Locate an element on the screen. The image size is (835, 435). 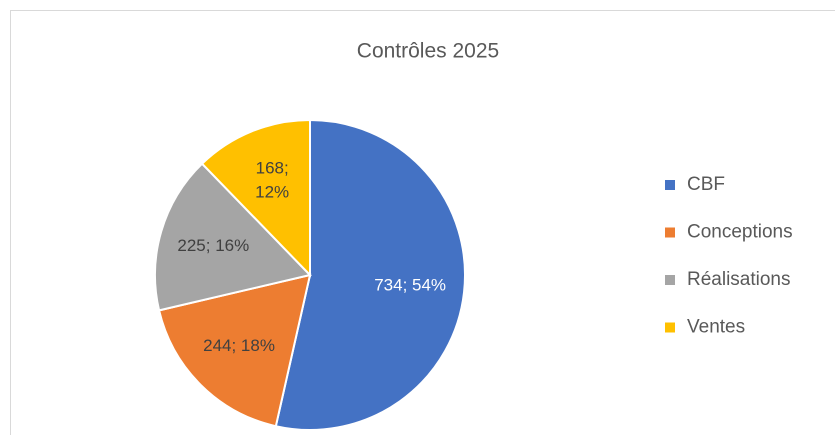
legend-label: Réalisations is located at coordinates (739, 279).